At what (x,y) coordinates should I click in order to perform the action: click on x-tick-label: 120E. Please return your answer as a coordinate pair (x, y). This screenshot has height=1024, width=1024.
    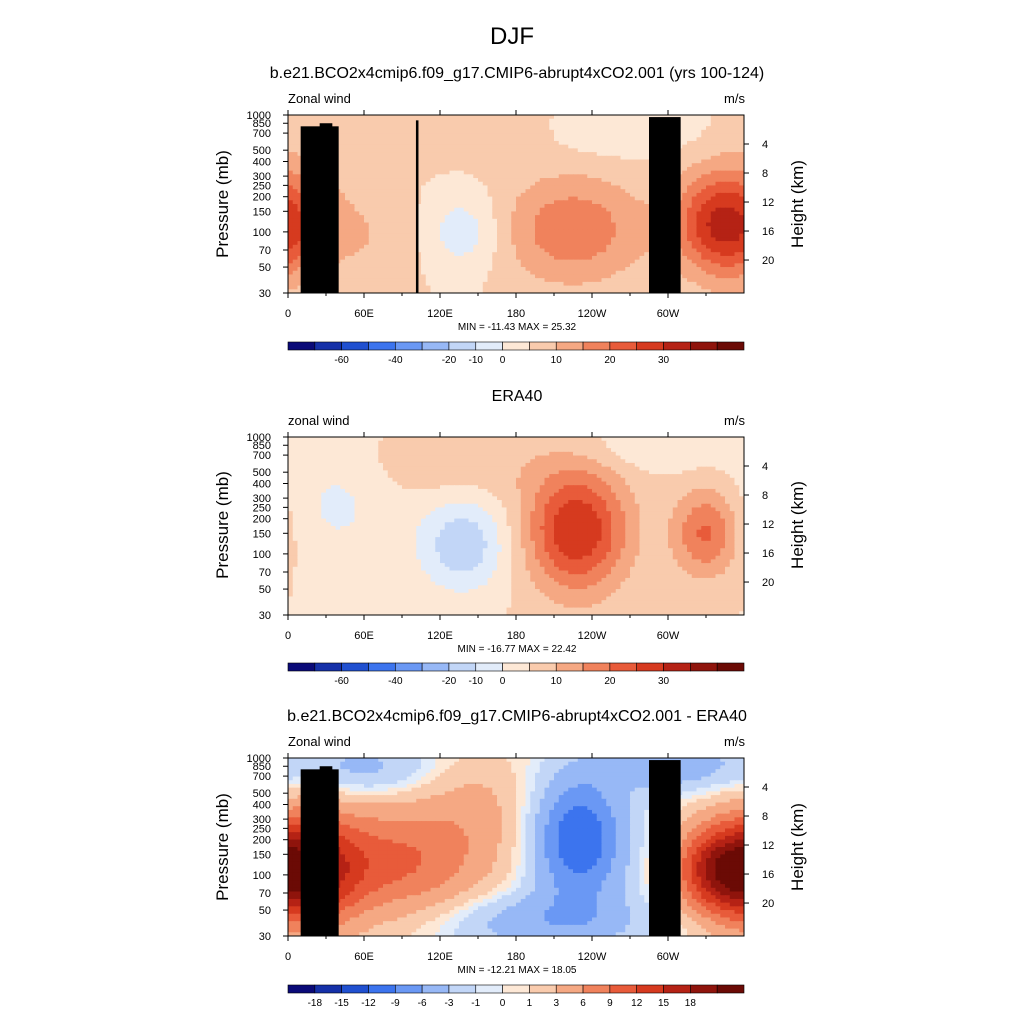
    Looking at the image, I should click on (440, 314).